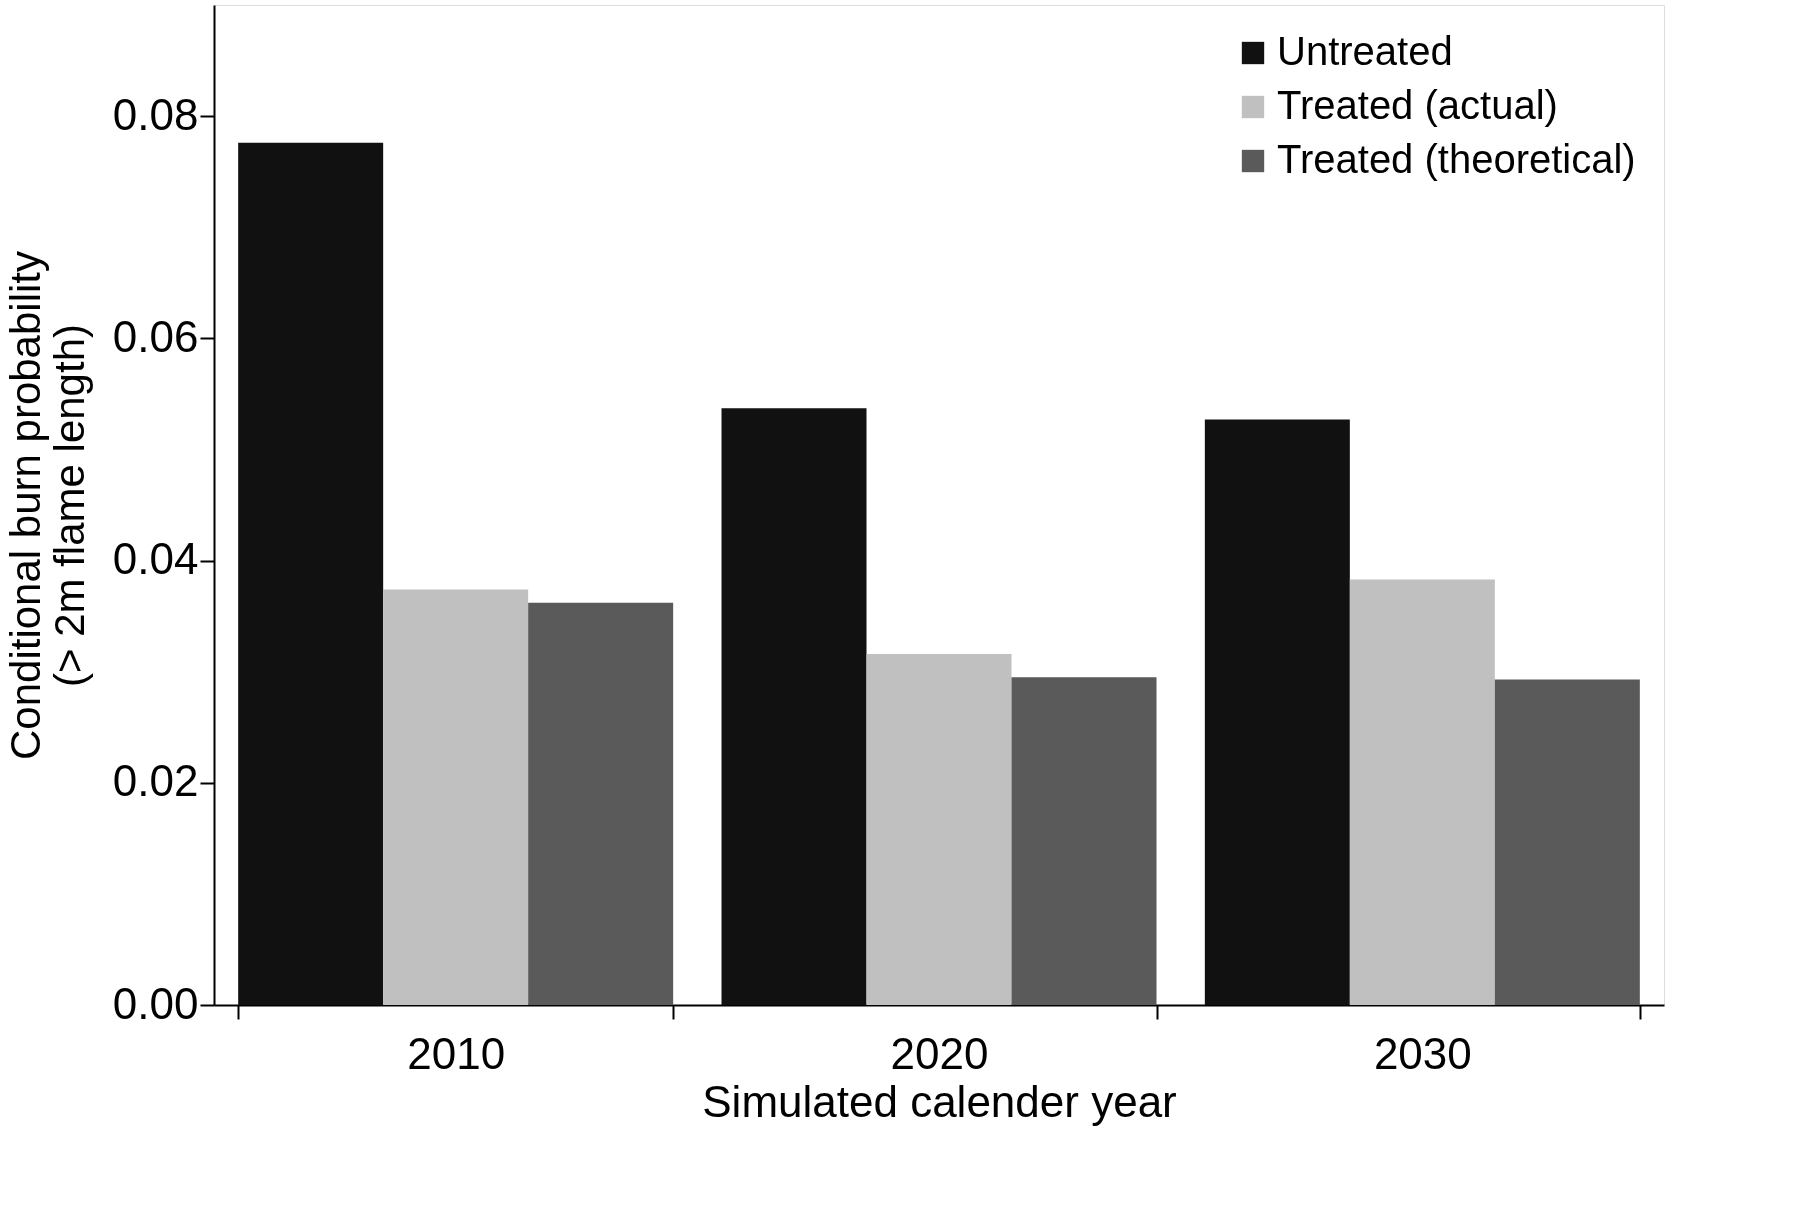 The image size is (1797, 1232). I want to click on x-tick-label: 2010, so click(456, 1053).